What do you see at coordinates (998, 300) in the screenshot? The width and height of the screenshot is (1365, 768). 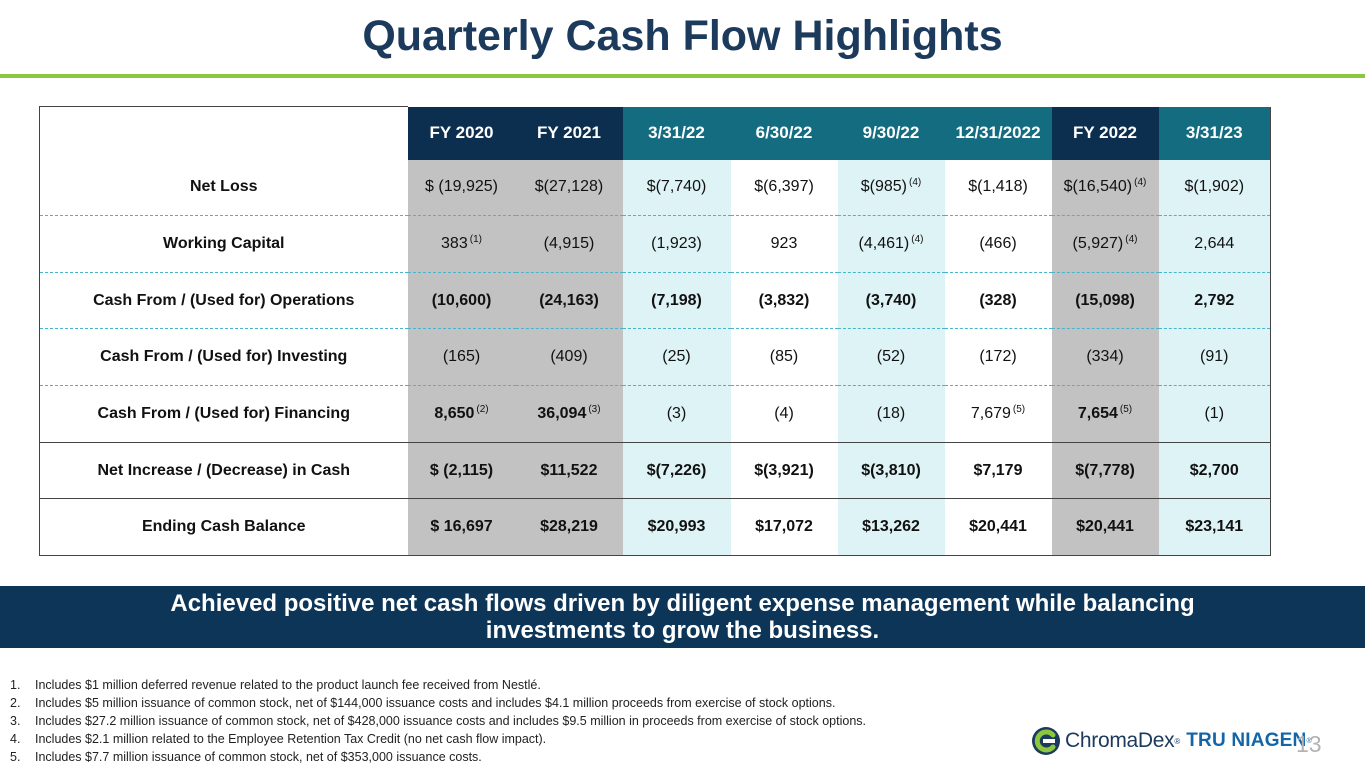 I see `cell-value: (328)` at bounding box center [998, 300].